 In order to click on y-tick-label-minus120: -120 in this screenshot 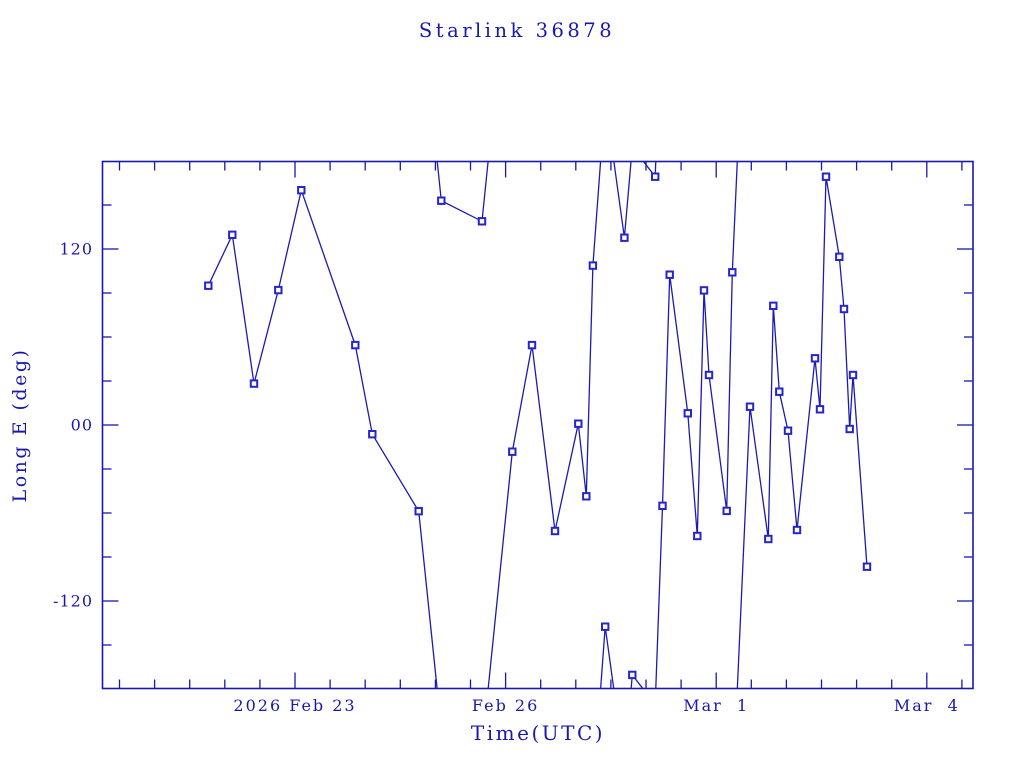, I will do `click(73, 601)`.